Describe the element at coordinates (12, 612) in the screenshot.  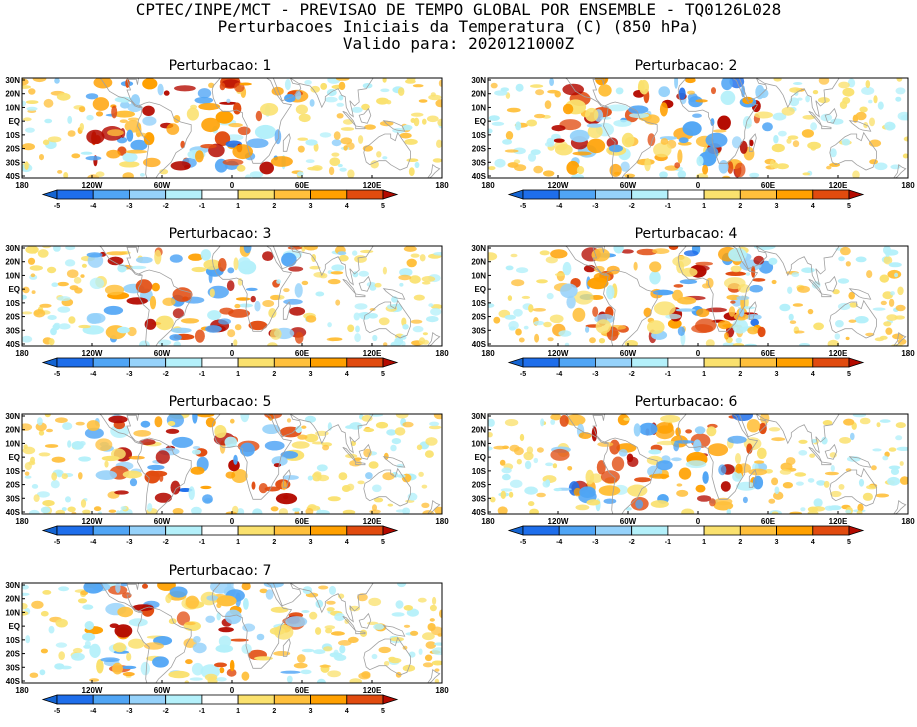
I see `lat-label: 10N` at that location.